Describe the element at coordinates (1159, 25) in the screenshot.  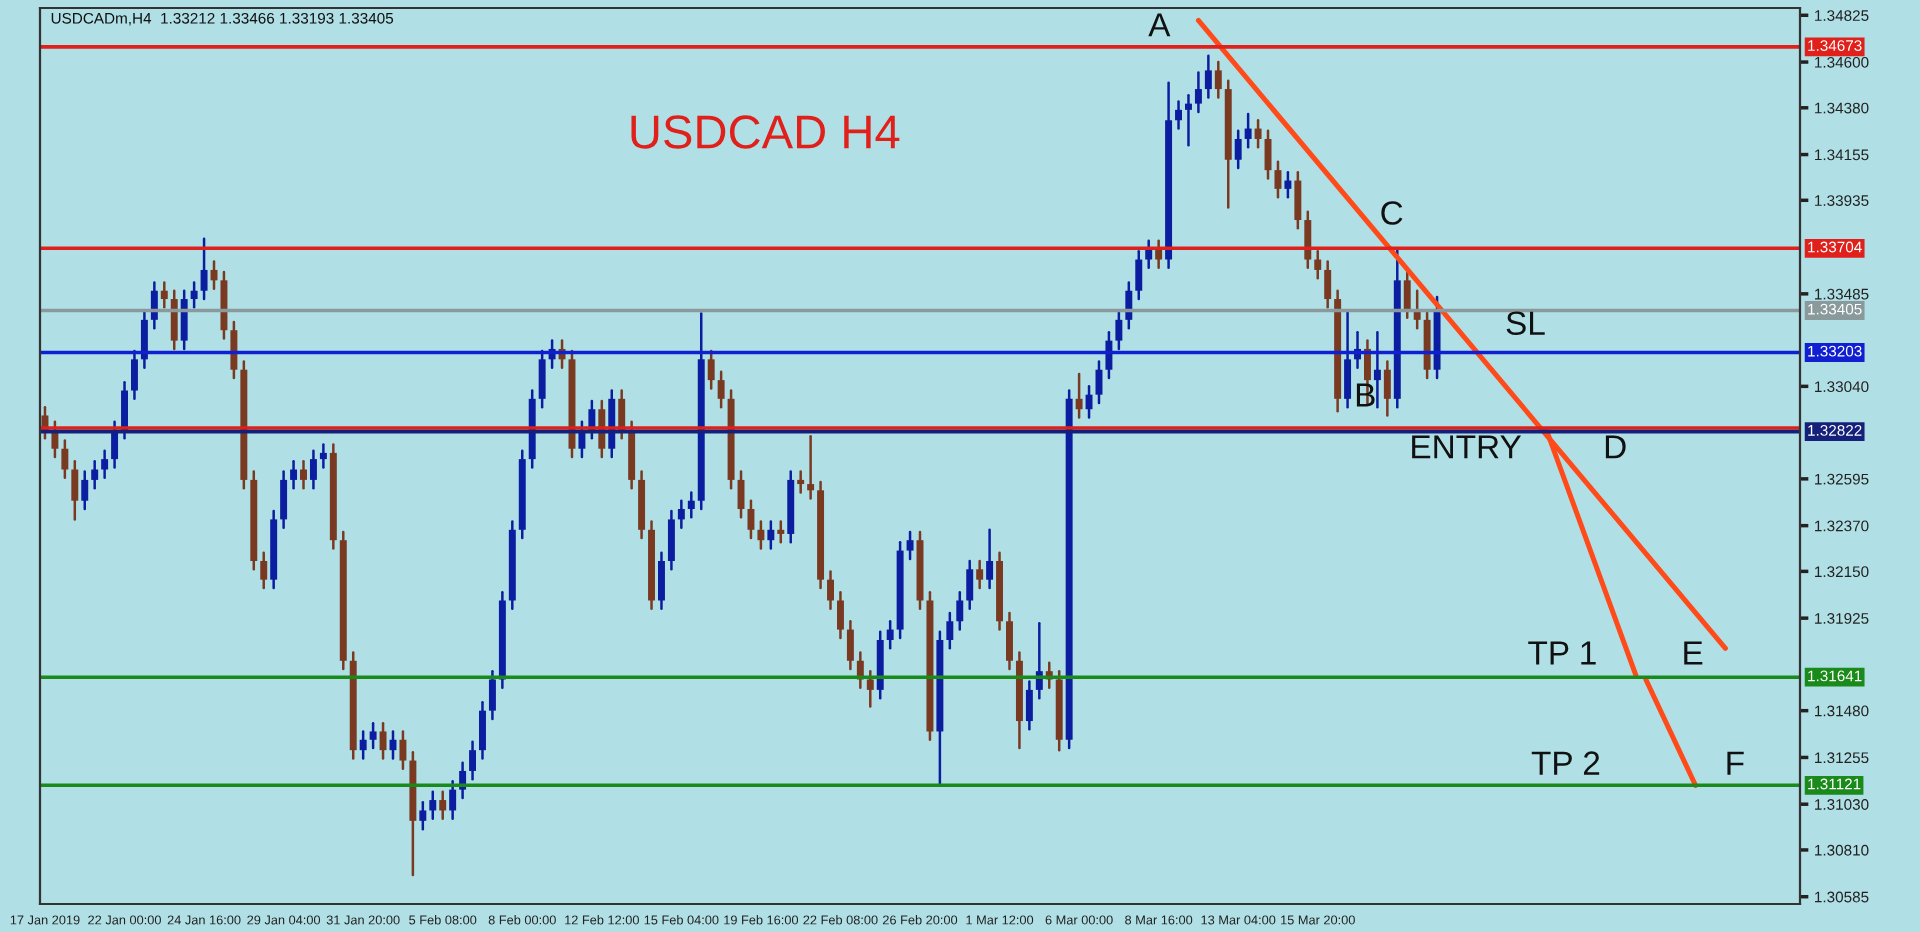
I see `annotation: A` at that location.